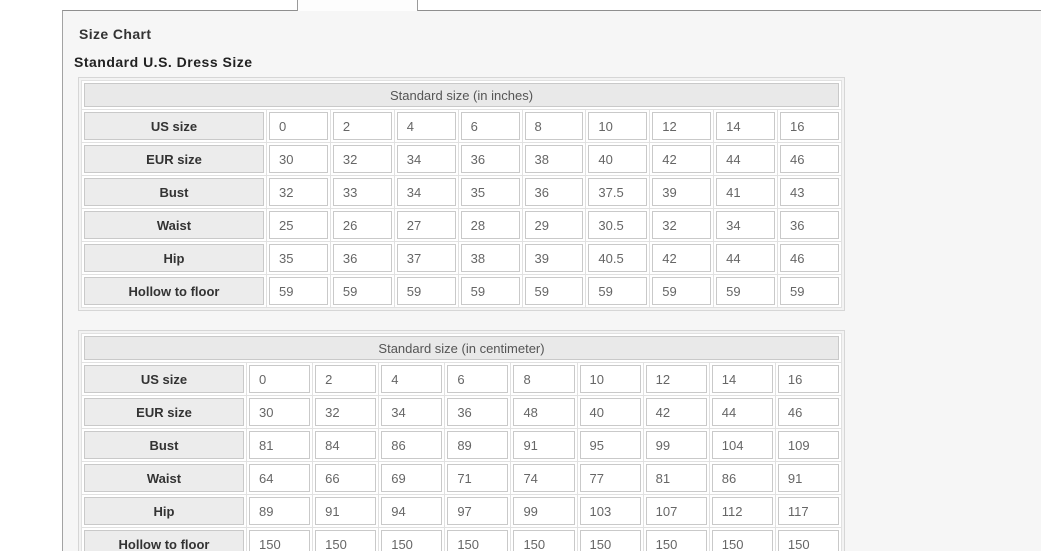 The image size is (1041, 551). What do you see at coordinates (412, 478) in the screenshot?
I see `size-value-cell: 69` at bounding box center [412, 478].